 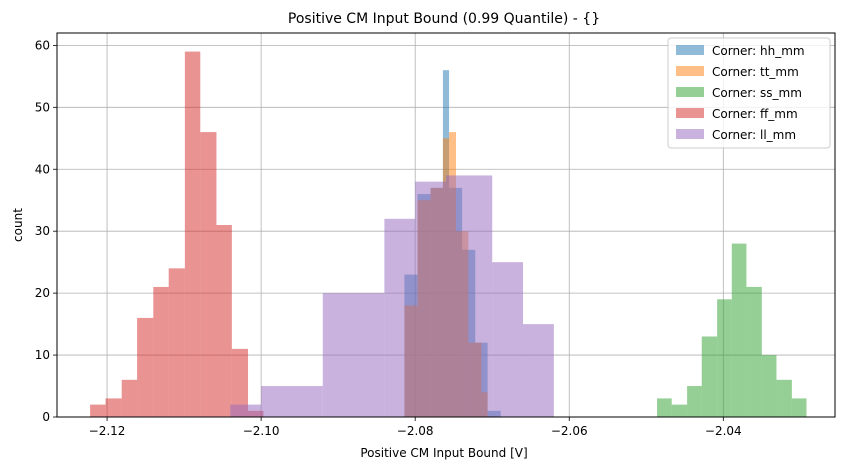 I want to click on x-tick-label: −2.06, so click(x=569, y=431).